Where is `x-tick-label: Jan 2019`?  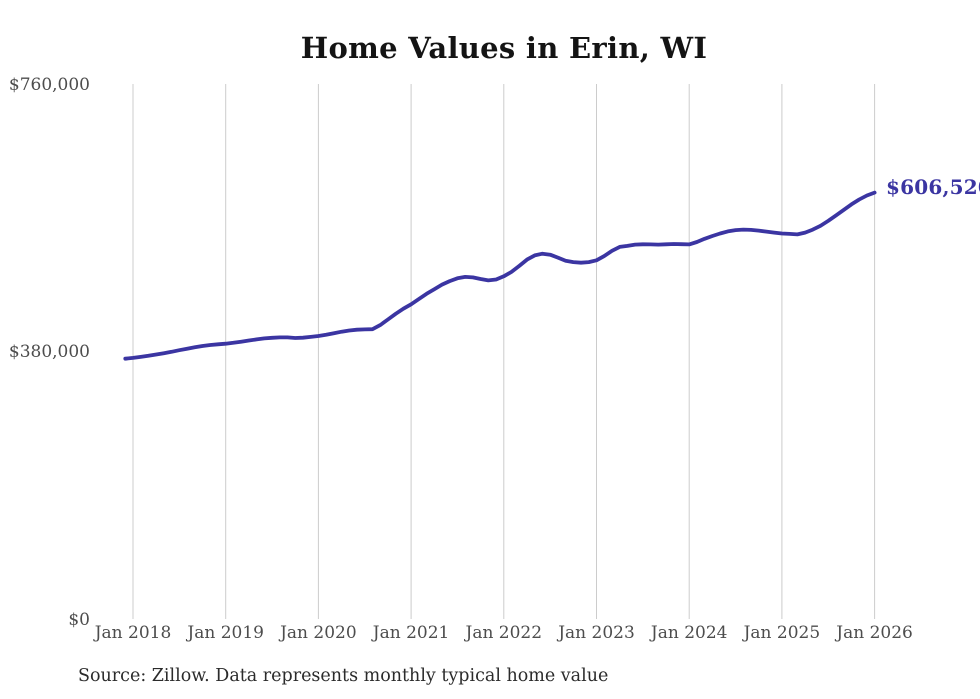
x-tick-label: Jan 2019 is located at coordinates (225, 633).